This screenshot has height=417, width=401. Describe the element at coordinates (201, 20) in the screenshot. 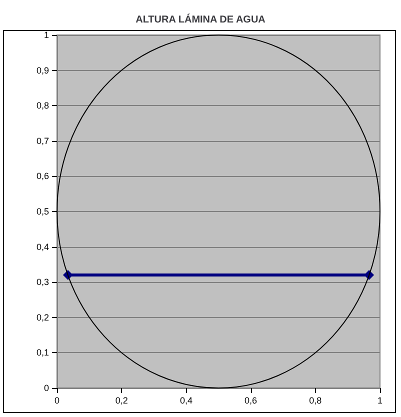

I see `chart-title: ALTURA LÁMINA DE AGUA` at that location.